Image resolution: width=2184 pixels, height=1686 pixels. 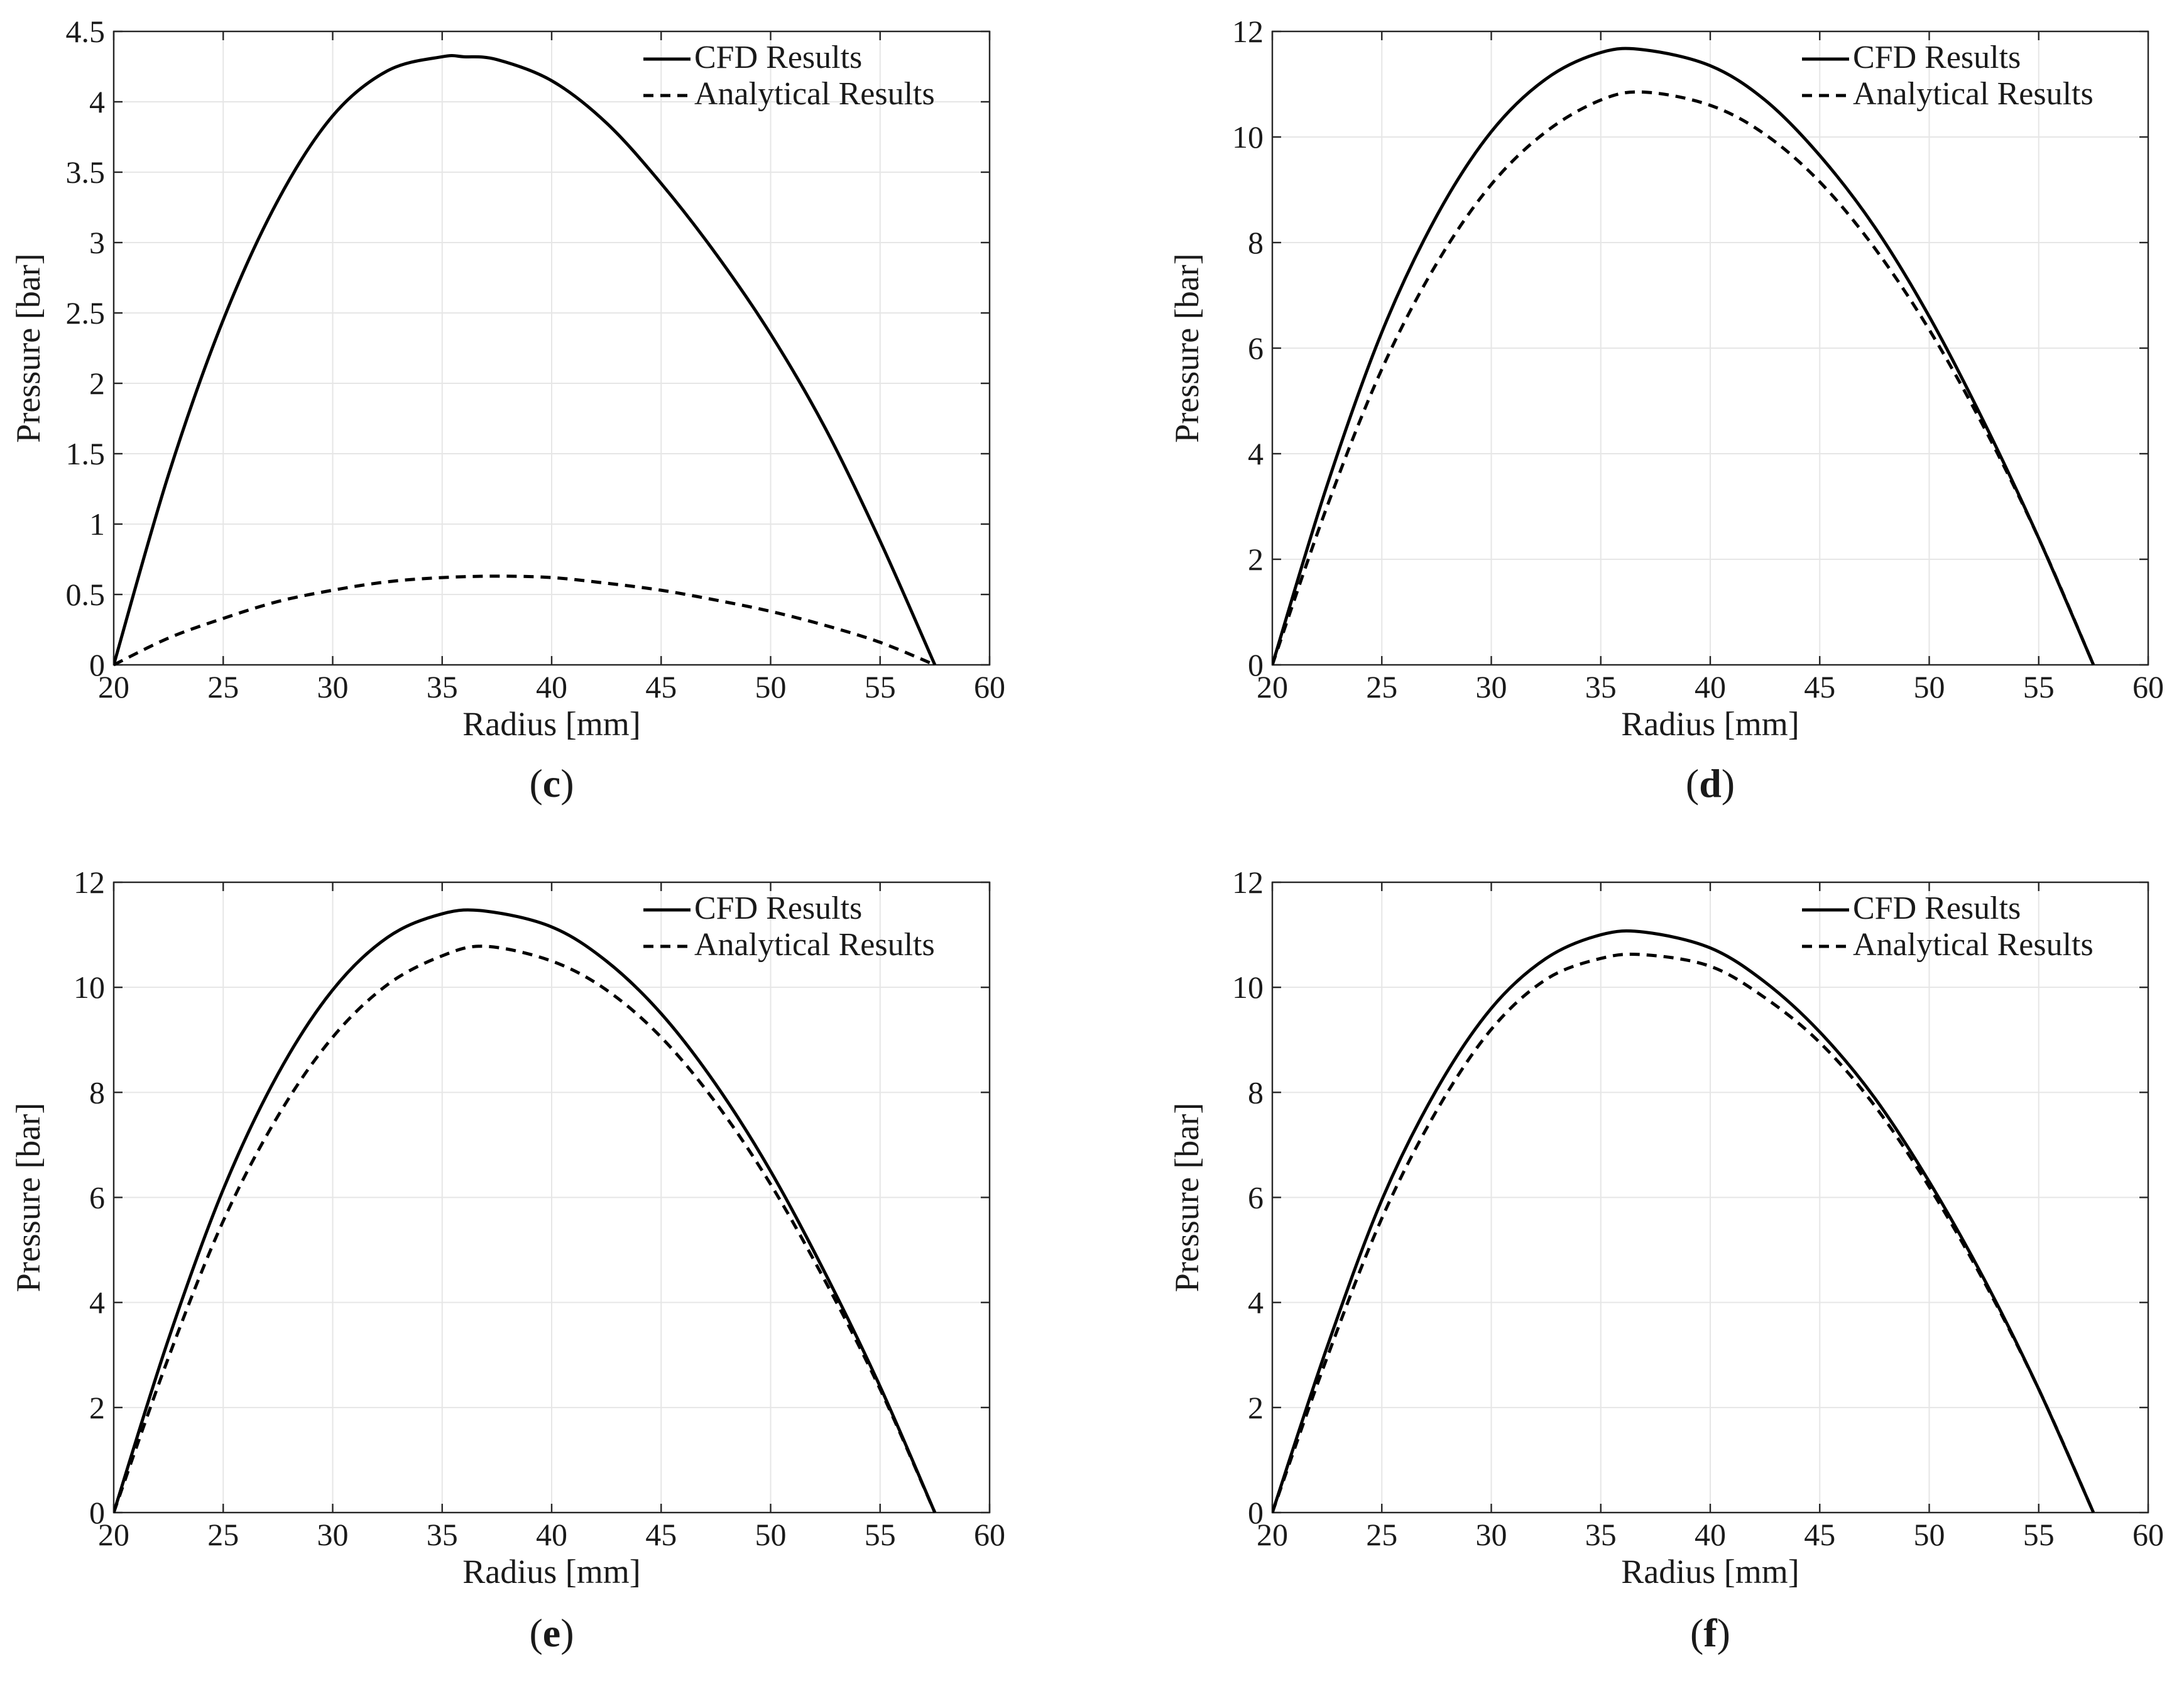 I want to click on y-tick-label: 1.5, so click(x=86, y=453).